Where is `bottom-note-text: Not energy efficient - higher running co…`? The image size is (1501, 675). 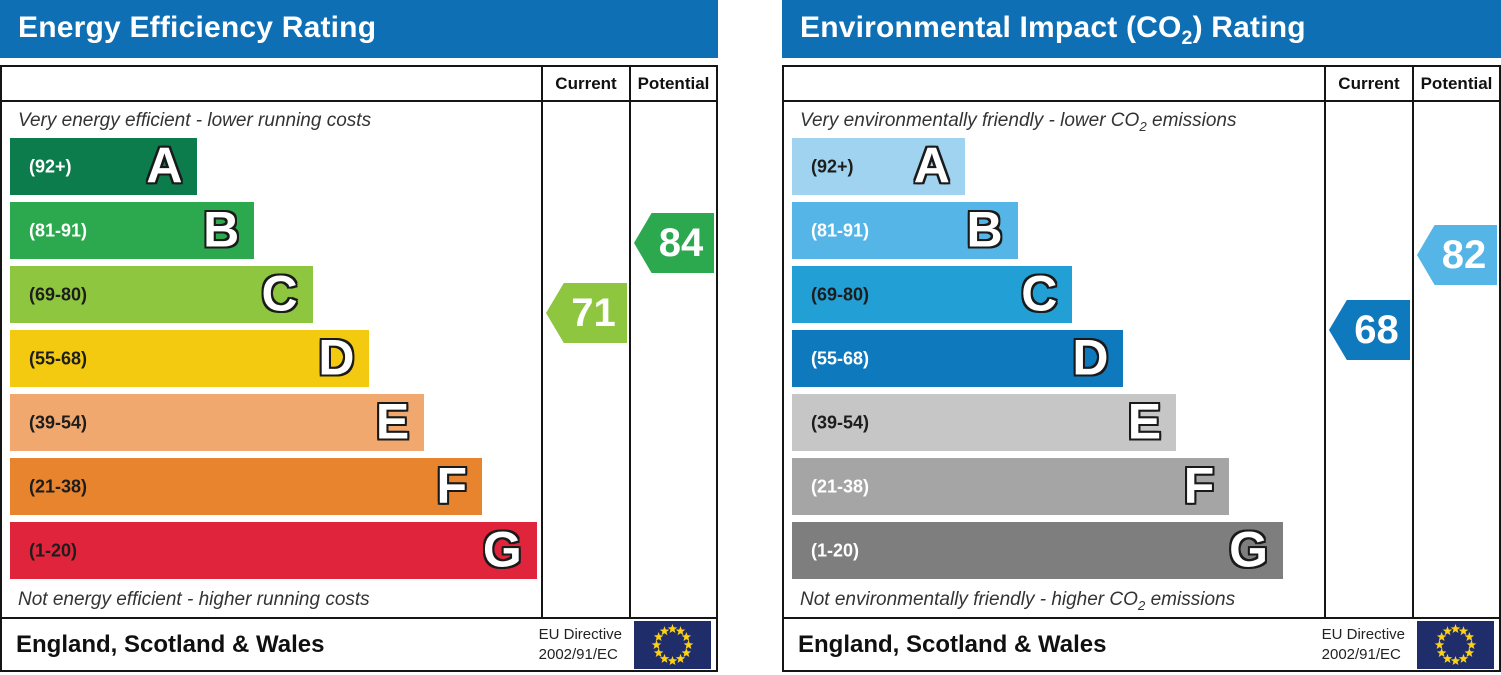
bottom-note-text: Not energy efficient - higher running co… is located at coordinates (194, 599).